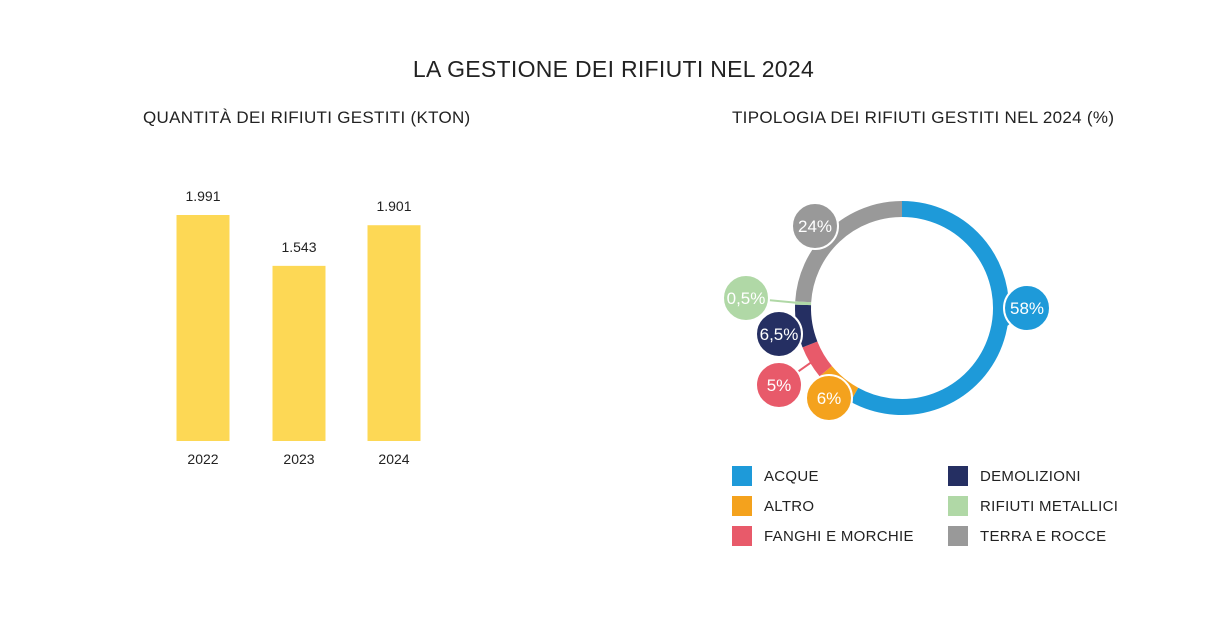  I want to click on bar-category-label: 2024, so click(393, 459).